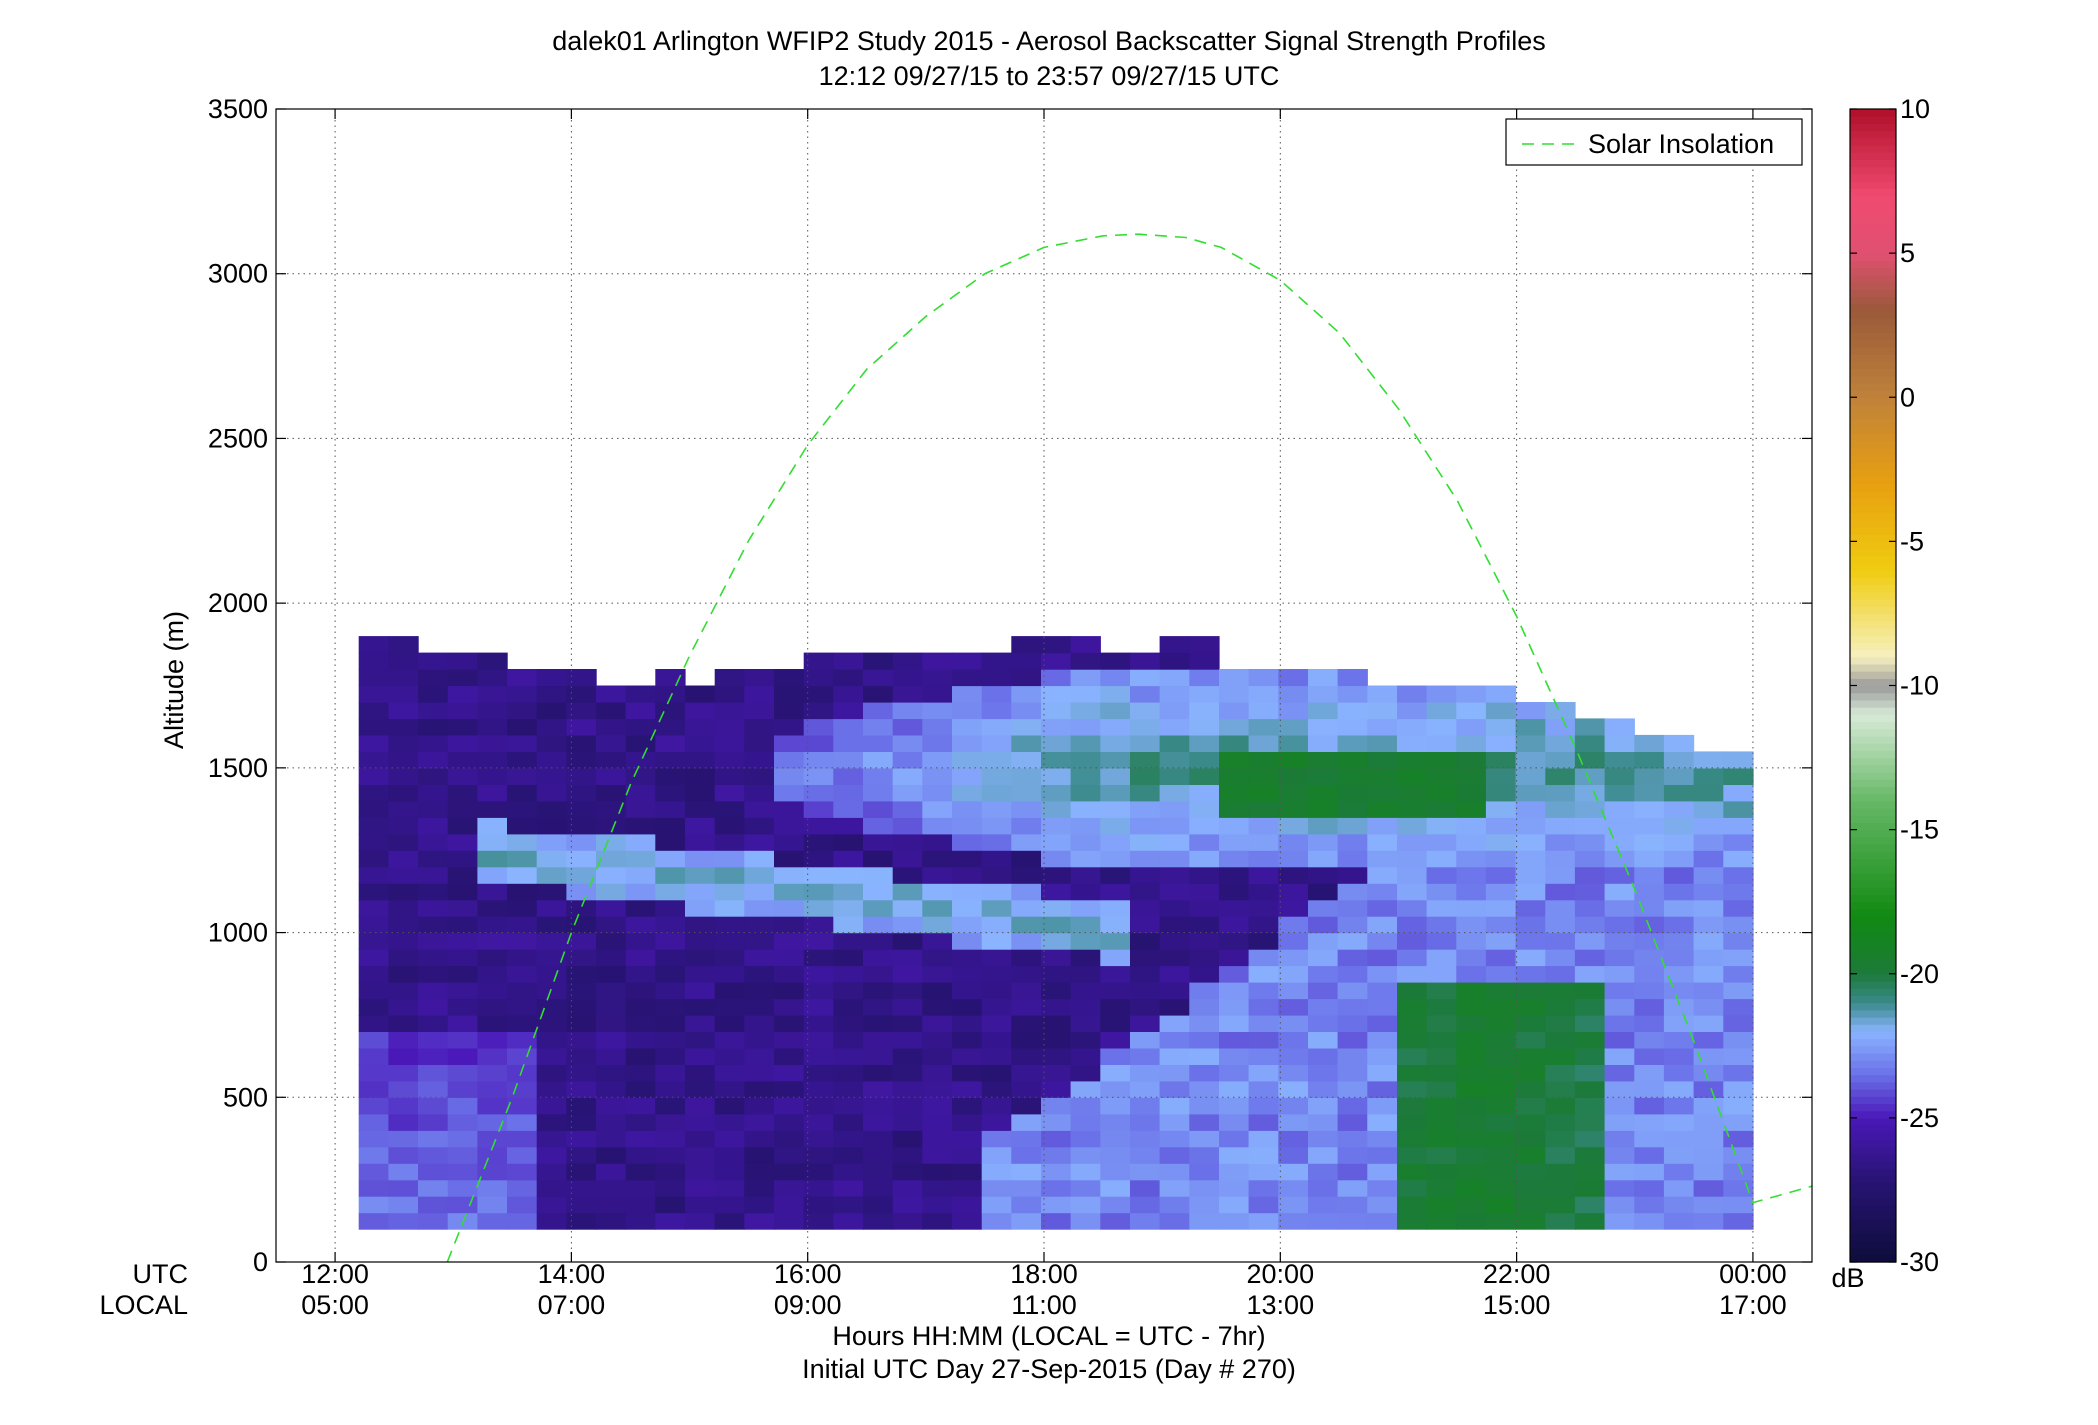 The image size is (2098, 1425). I want to click on colorbar-tick-label: -10, so click(1919, 686).